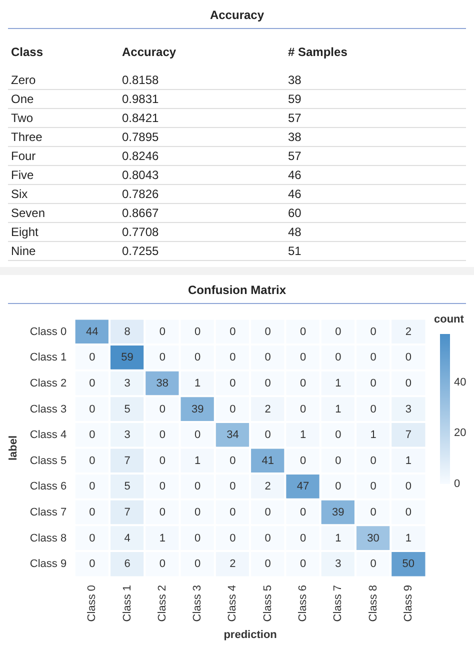 The width and height of the screenshot is (474, 650). What do you see at coordinates (127, 409) in the screenshot?
I see `data-label: 5` at bounding box center [127, 409].